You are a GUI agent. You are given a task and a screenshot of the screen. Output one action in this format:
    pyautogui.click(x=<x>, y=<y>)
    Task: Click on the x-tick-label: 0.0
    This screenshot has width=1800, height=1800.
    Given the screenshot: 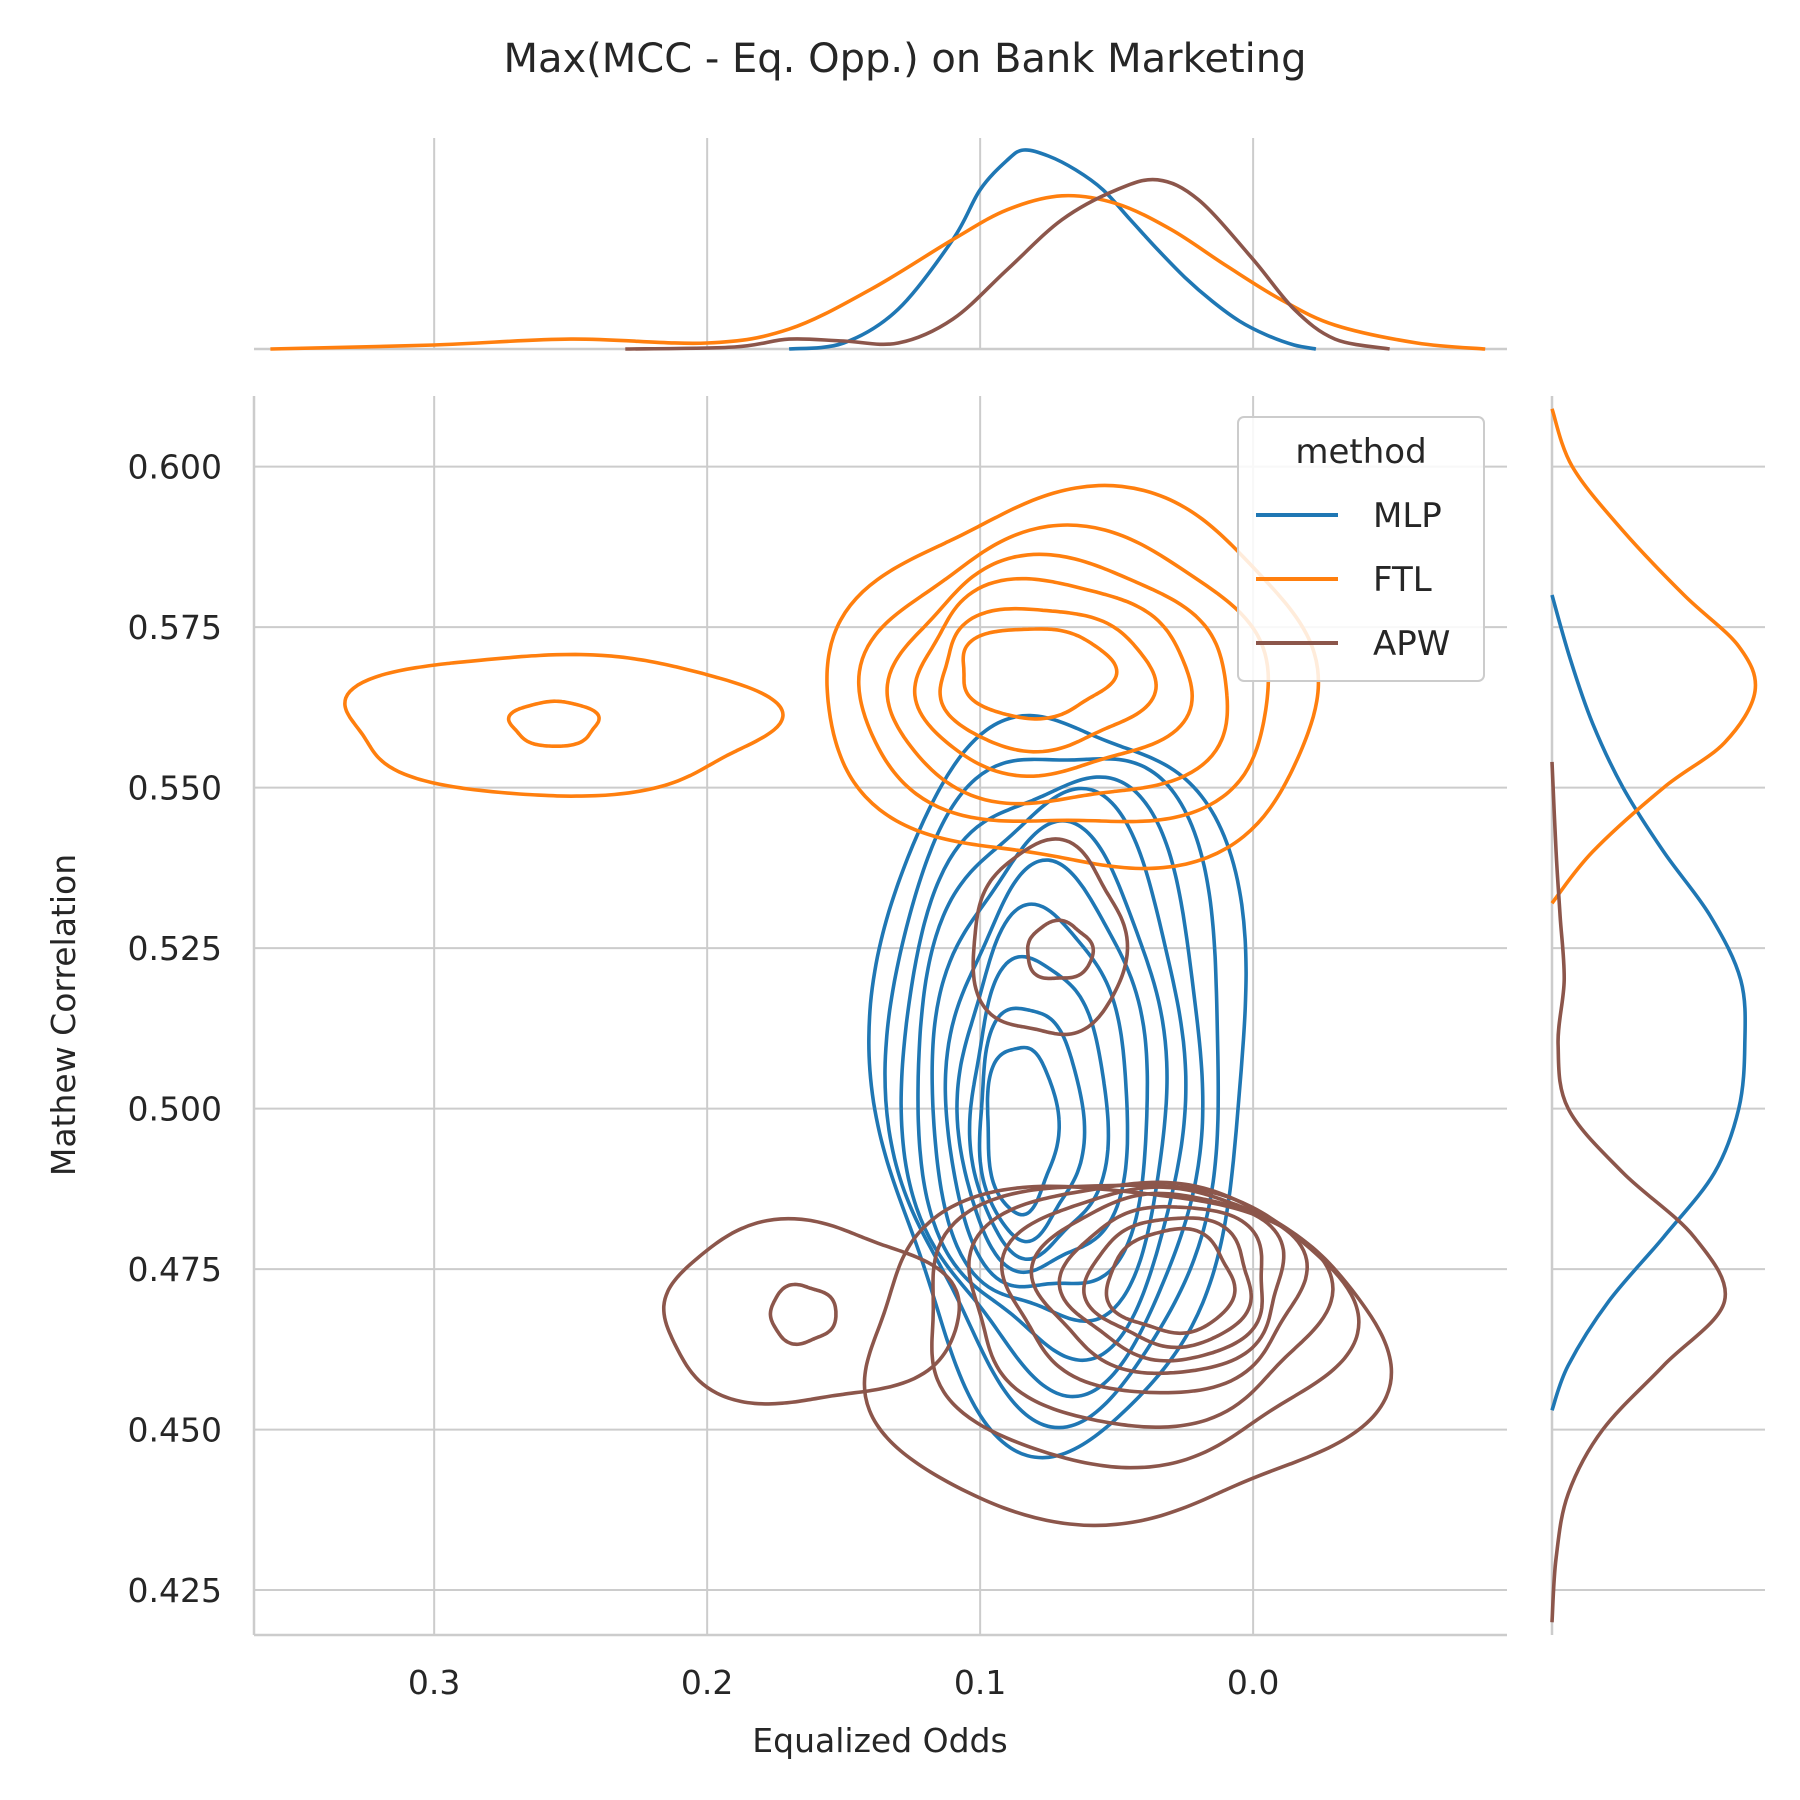 What is the action you would take?
    pyautogui.click(x=1253, y=1682)
    